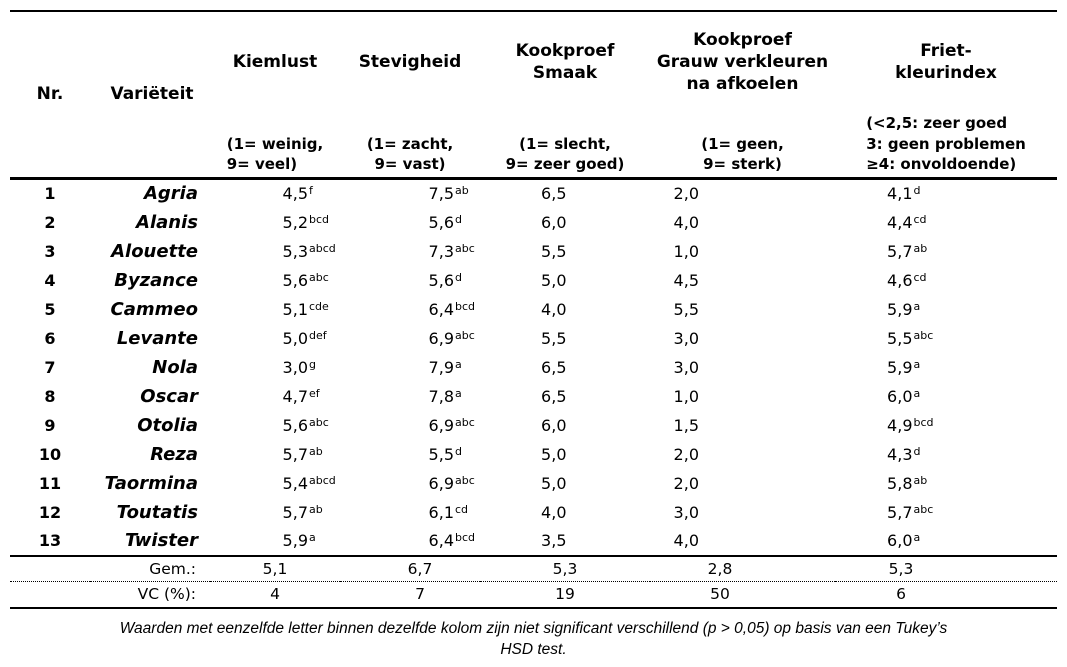 The image size is (1067, 667). I want to click on cell-value: 5,5, so click(565, 251).